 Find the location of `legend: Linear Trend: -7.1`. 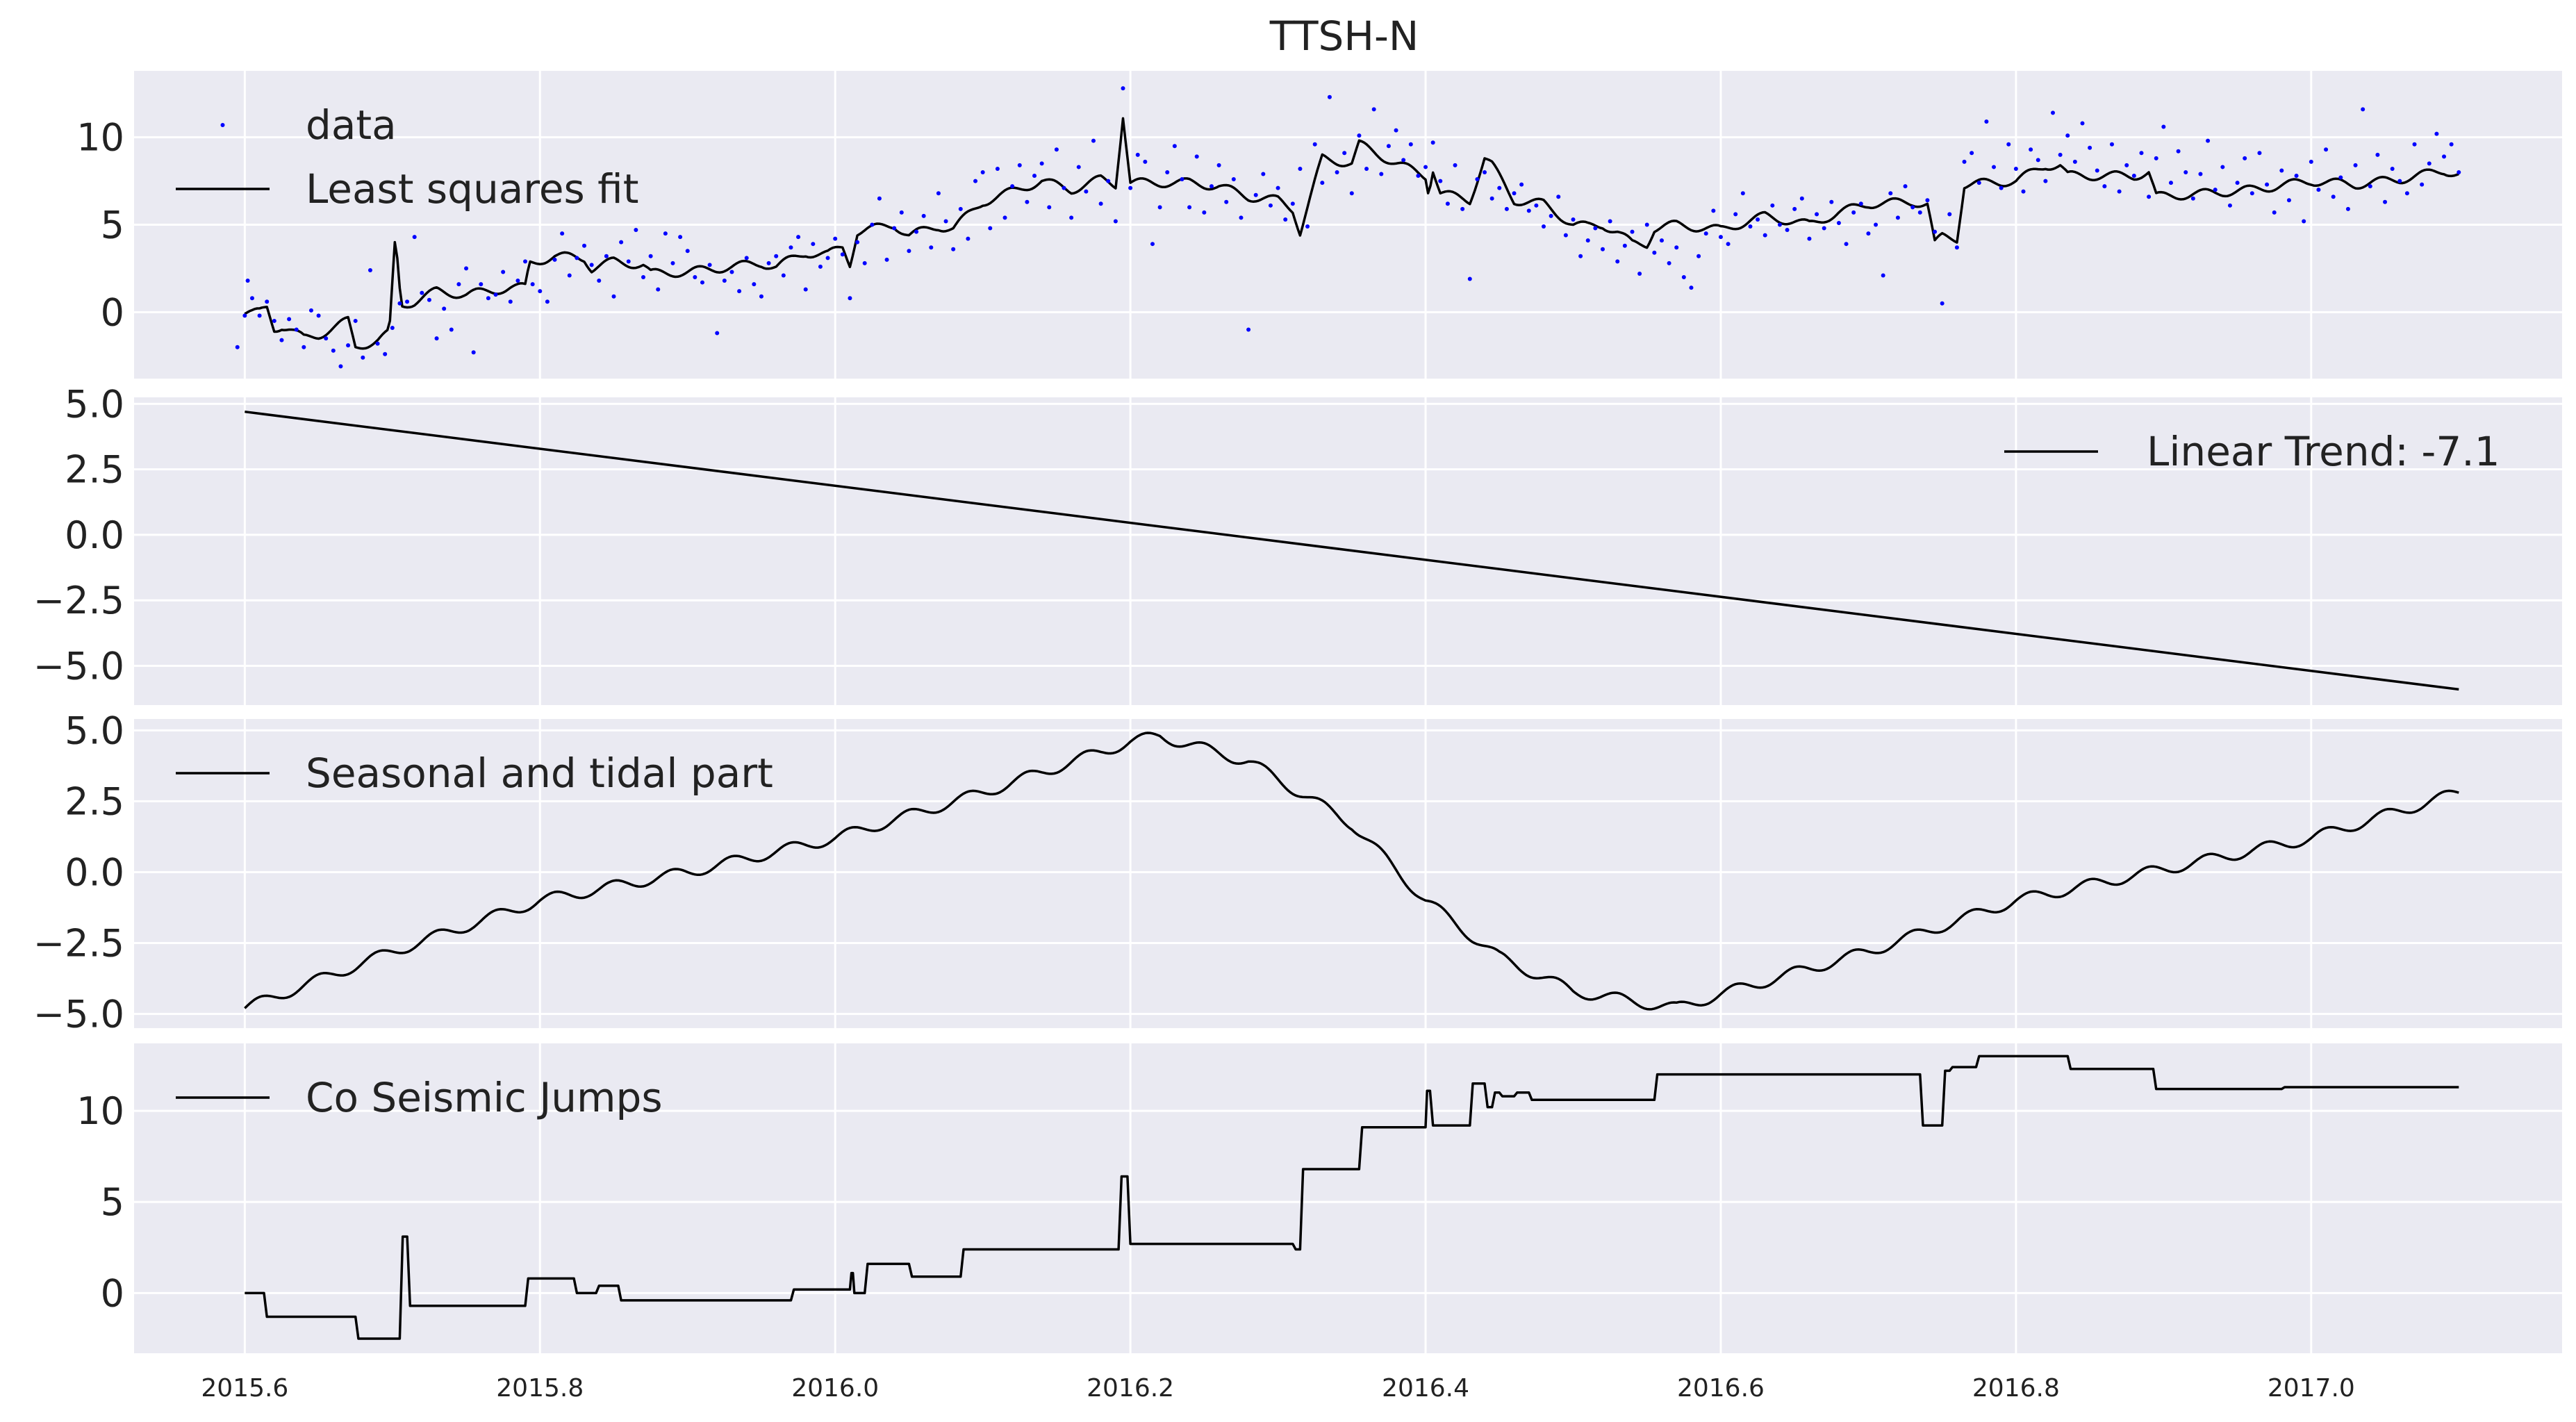

legend: Linear Trend: -7.1 is located at coordinates (2252, 451).